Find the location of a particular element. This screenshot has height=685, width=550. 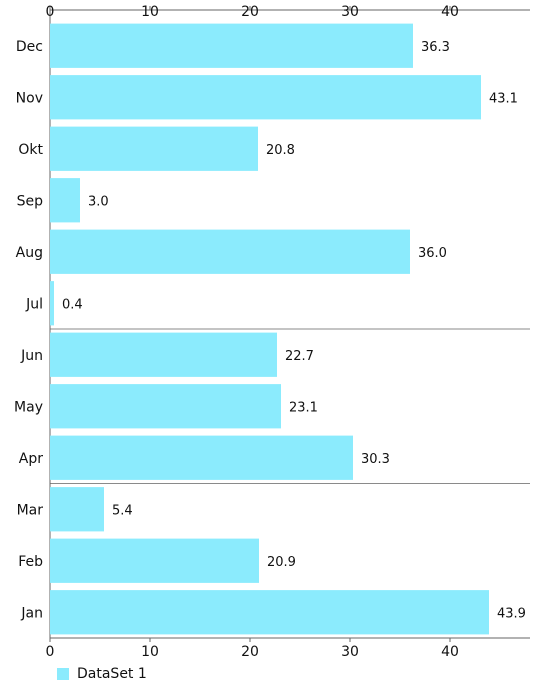

category-label: Aug is located at coordinates (29, 253).